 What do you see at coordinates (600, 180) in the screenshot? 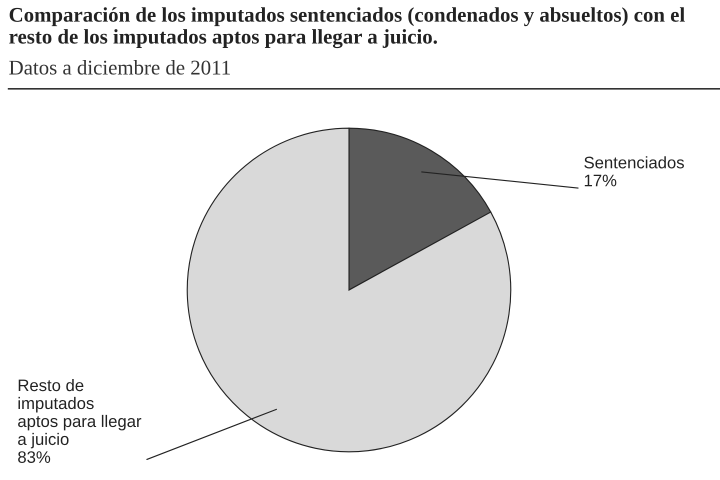
I see `data-label: 17%` at bounding box center [600, 180].